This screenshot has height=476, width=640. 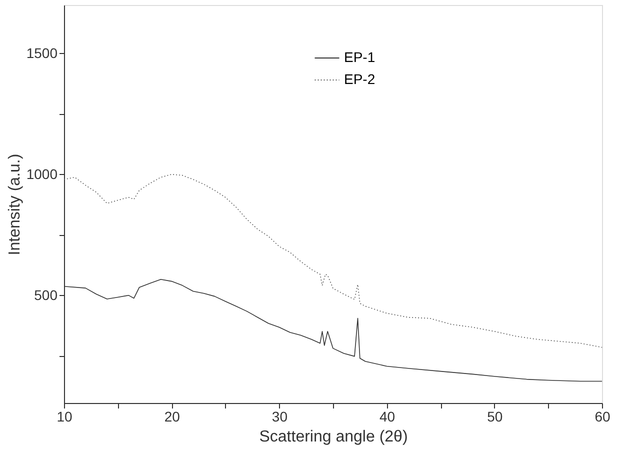 I want to click on legend-label: EP-2, so click(x=360, y=79).